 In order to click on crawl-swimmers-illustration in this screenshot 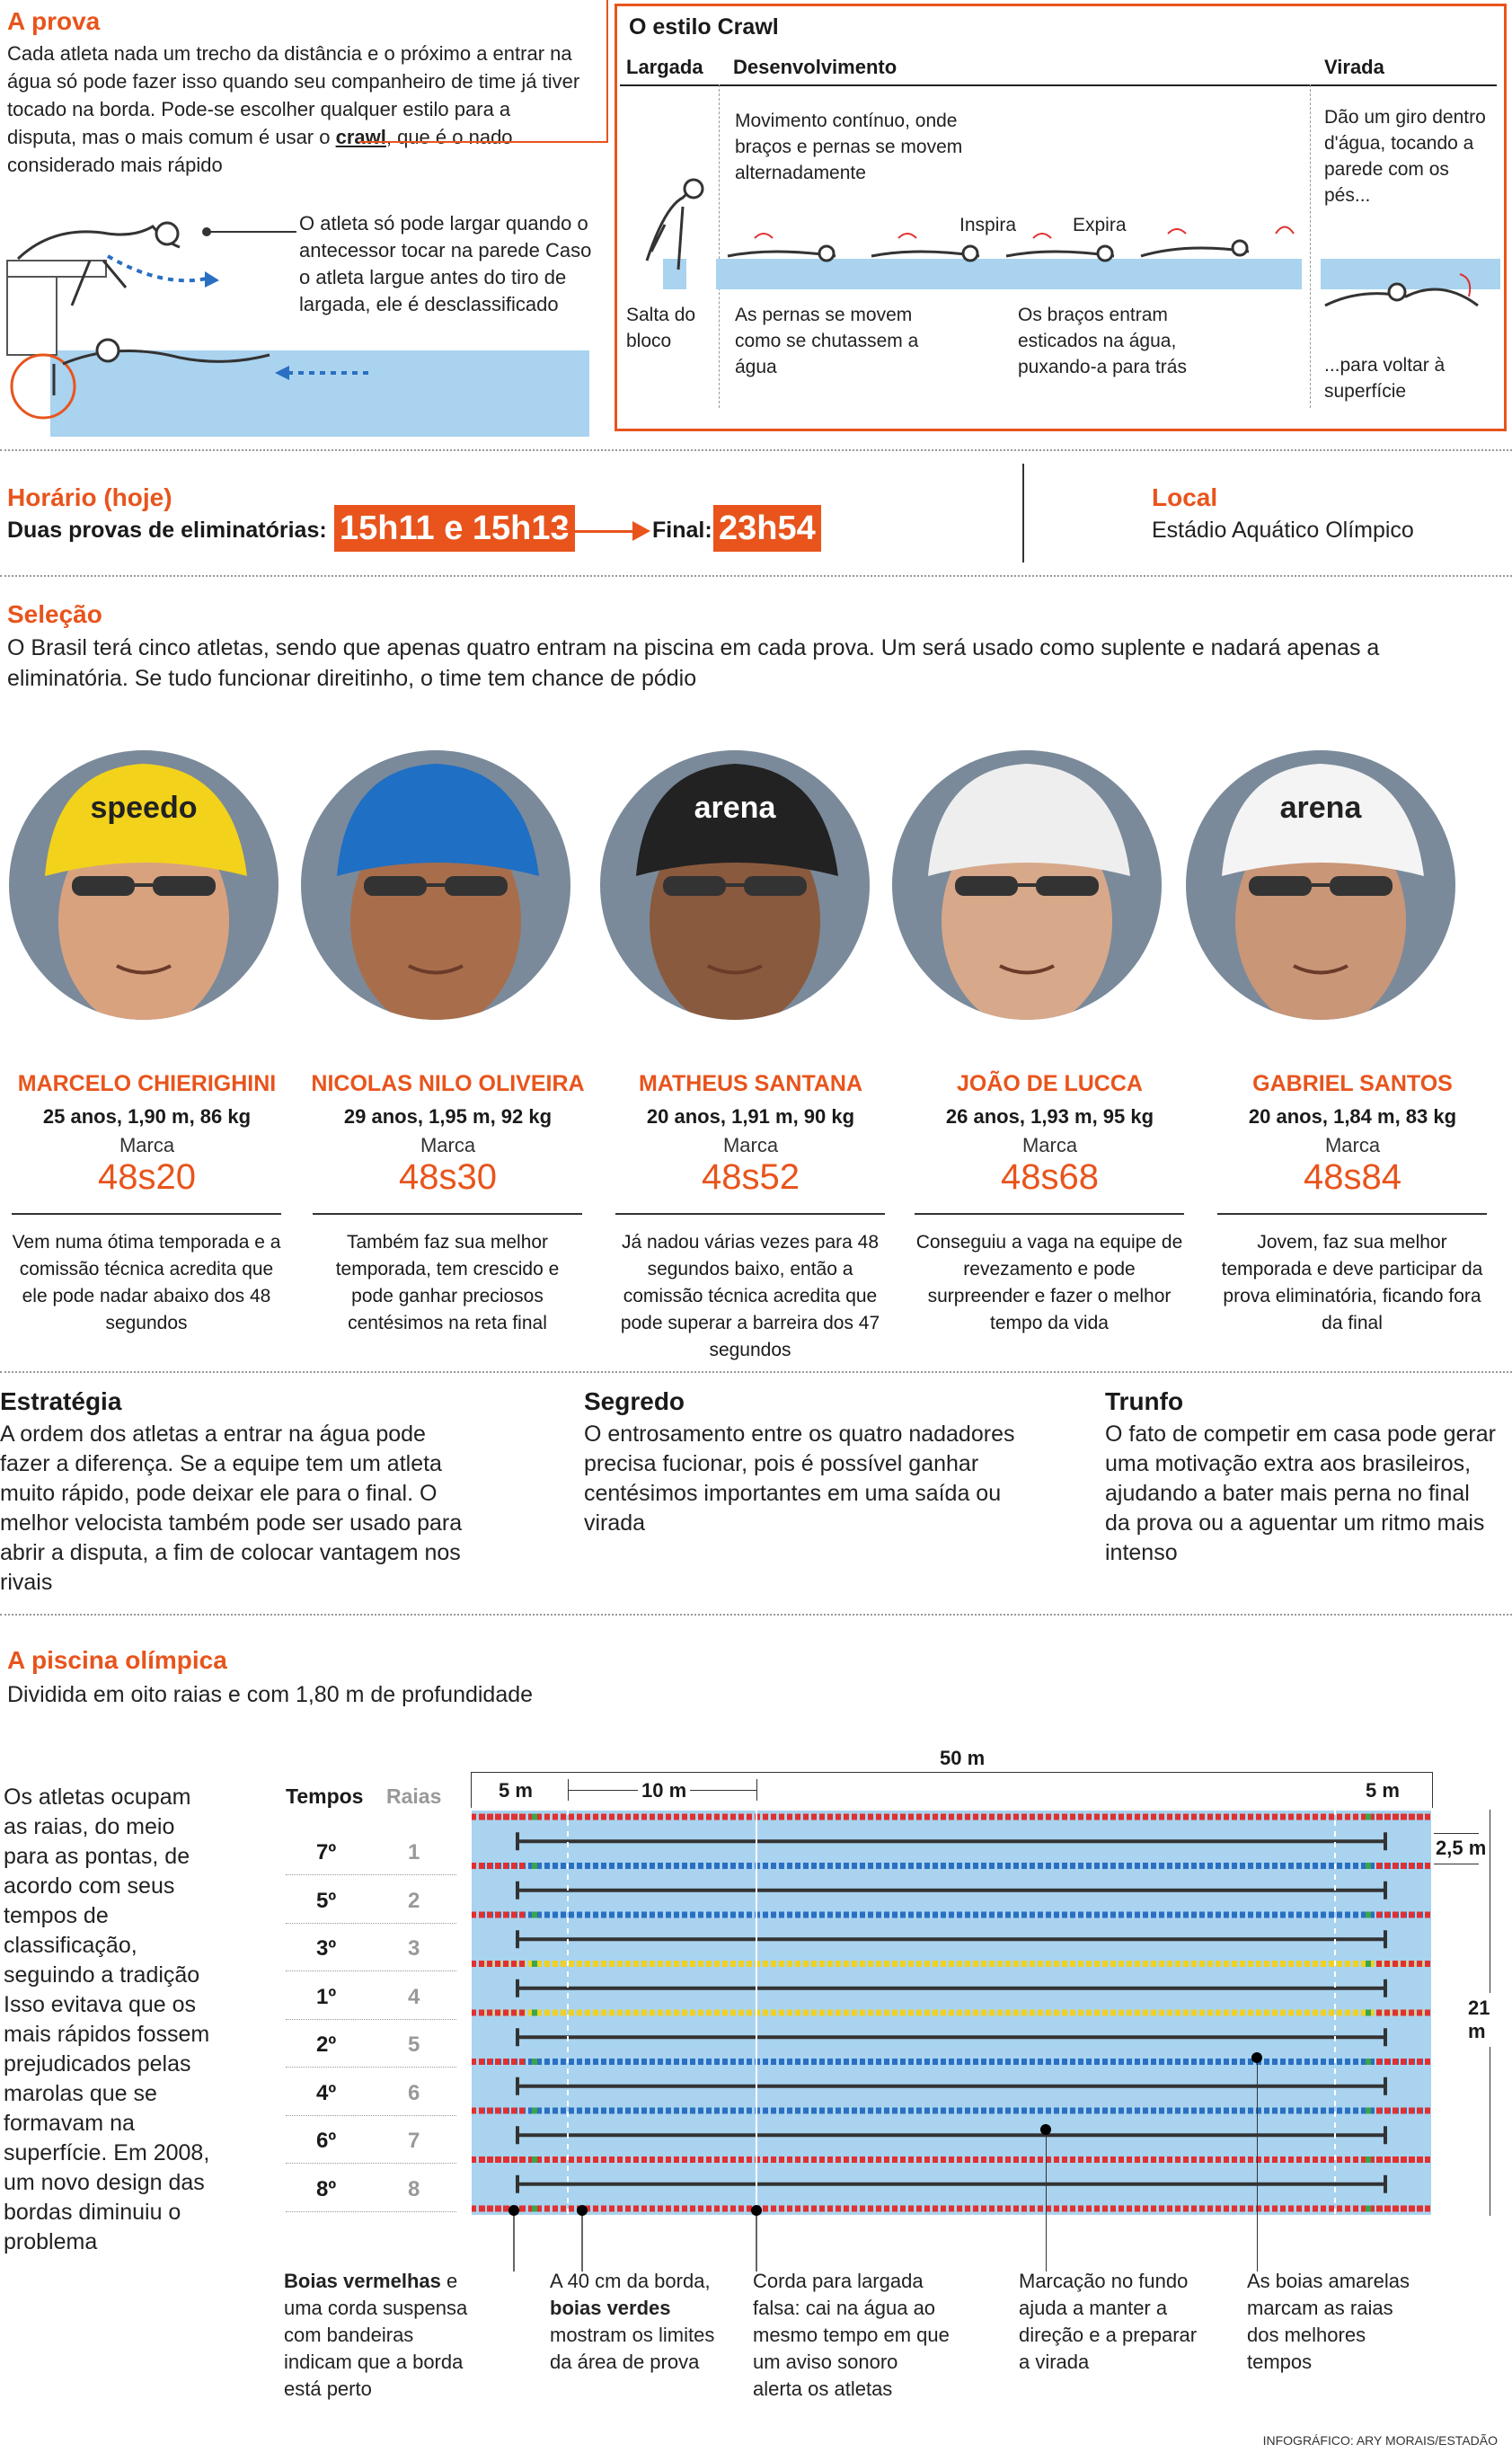, I will do `click(970, 224)`.